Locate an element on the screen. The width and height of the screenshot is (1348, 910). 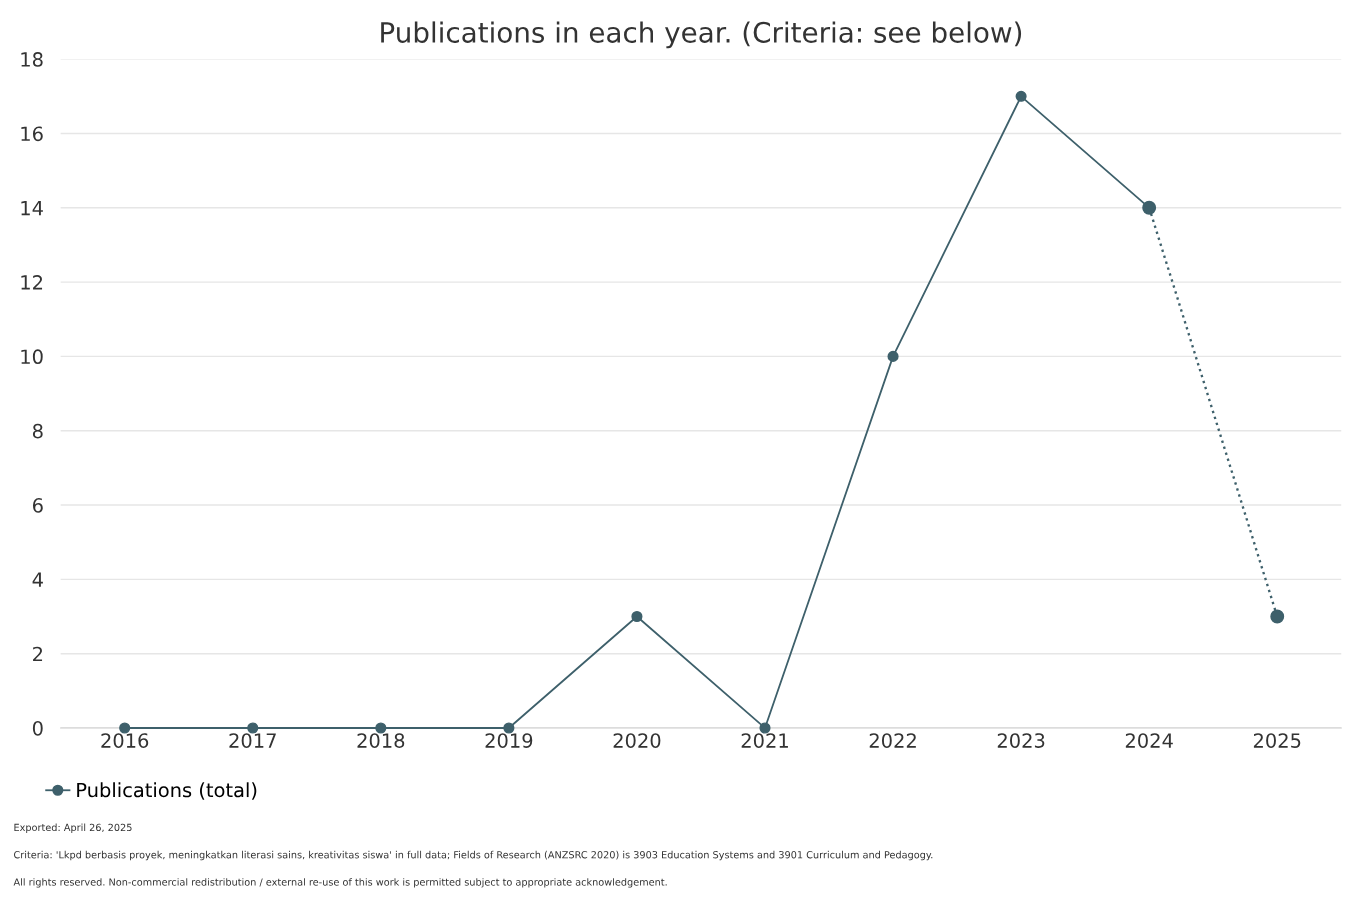
y-tick-label: 18 is located at coordinates (32, 59).